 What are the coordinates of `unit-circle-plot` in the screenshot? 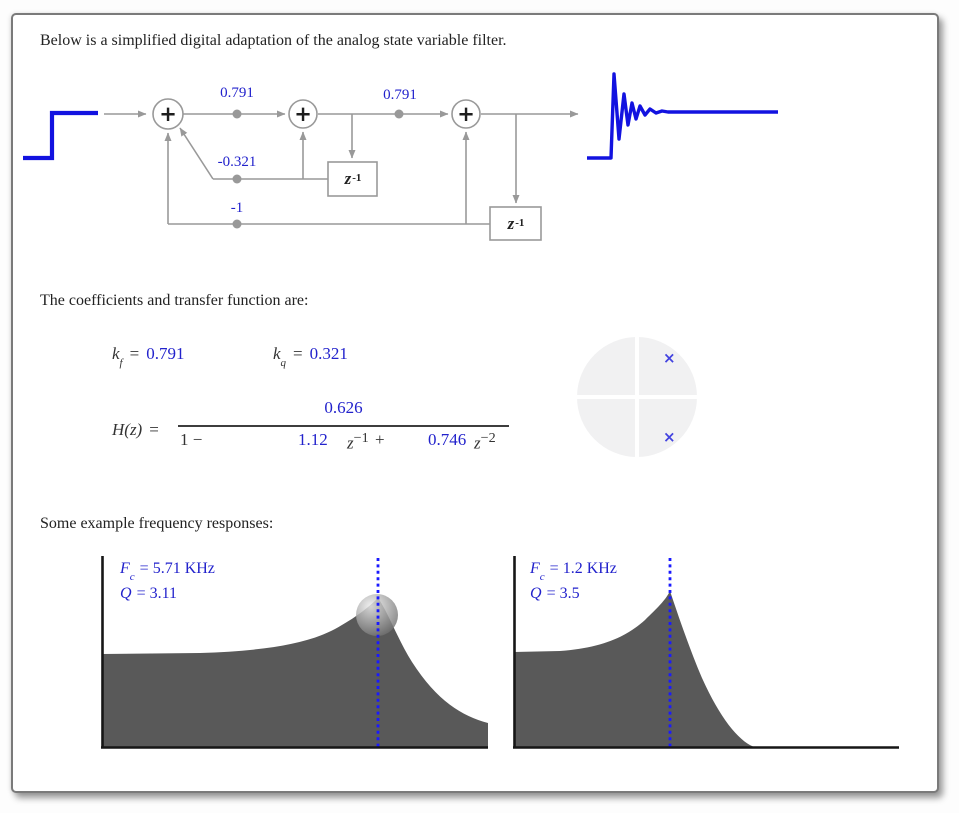 It's located at (637, 397).